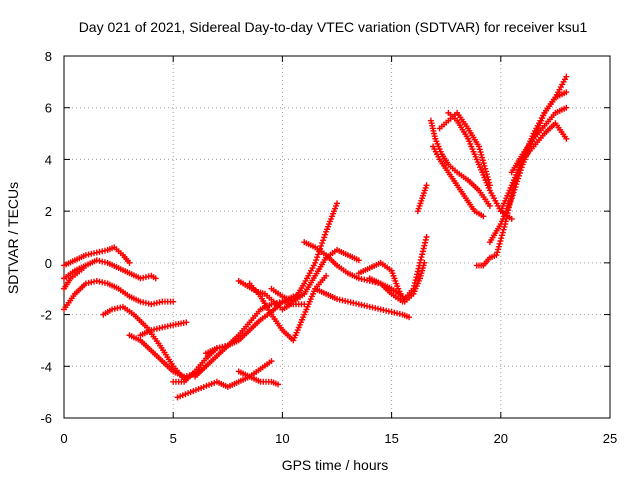 This screenshot has height=480, width=640. What do you see at coordinates (48, 159) in the screenshot?
I see `y-tick-label: 4` at bounding box center [48, 159].